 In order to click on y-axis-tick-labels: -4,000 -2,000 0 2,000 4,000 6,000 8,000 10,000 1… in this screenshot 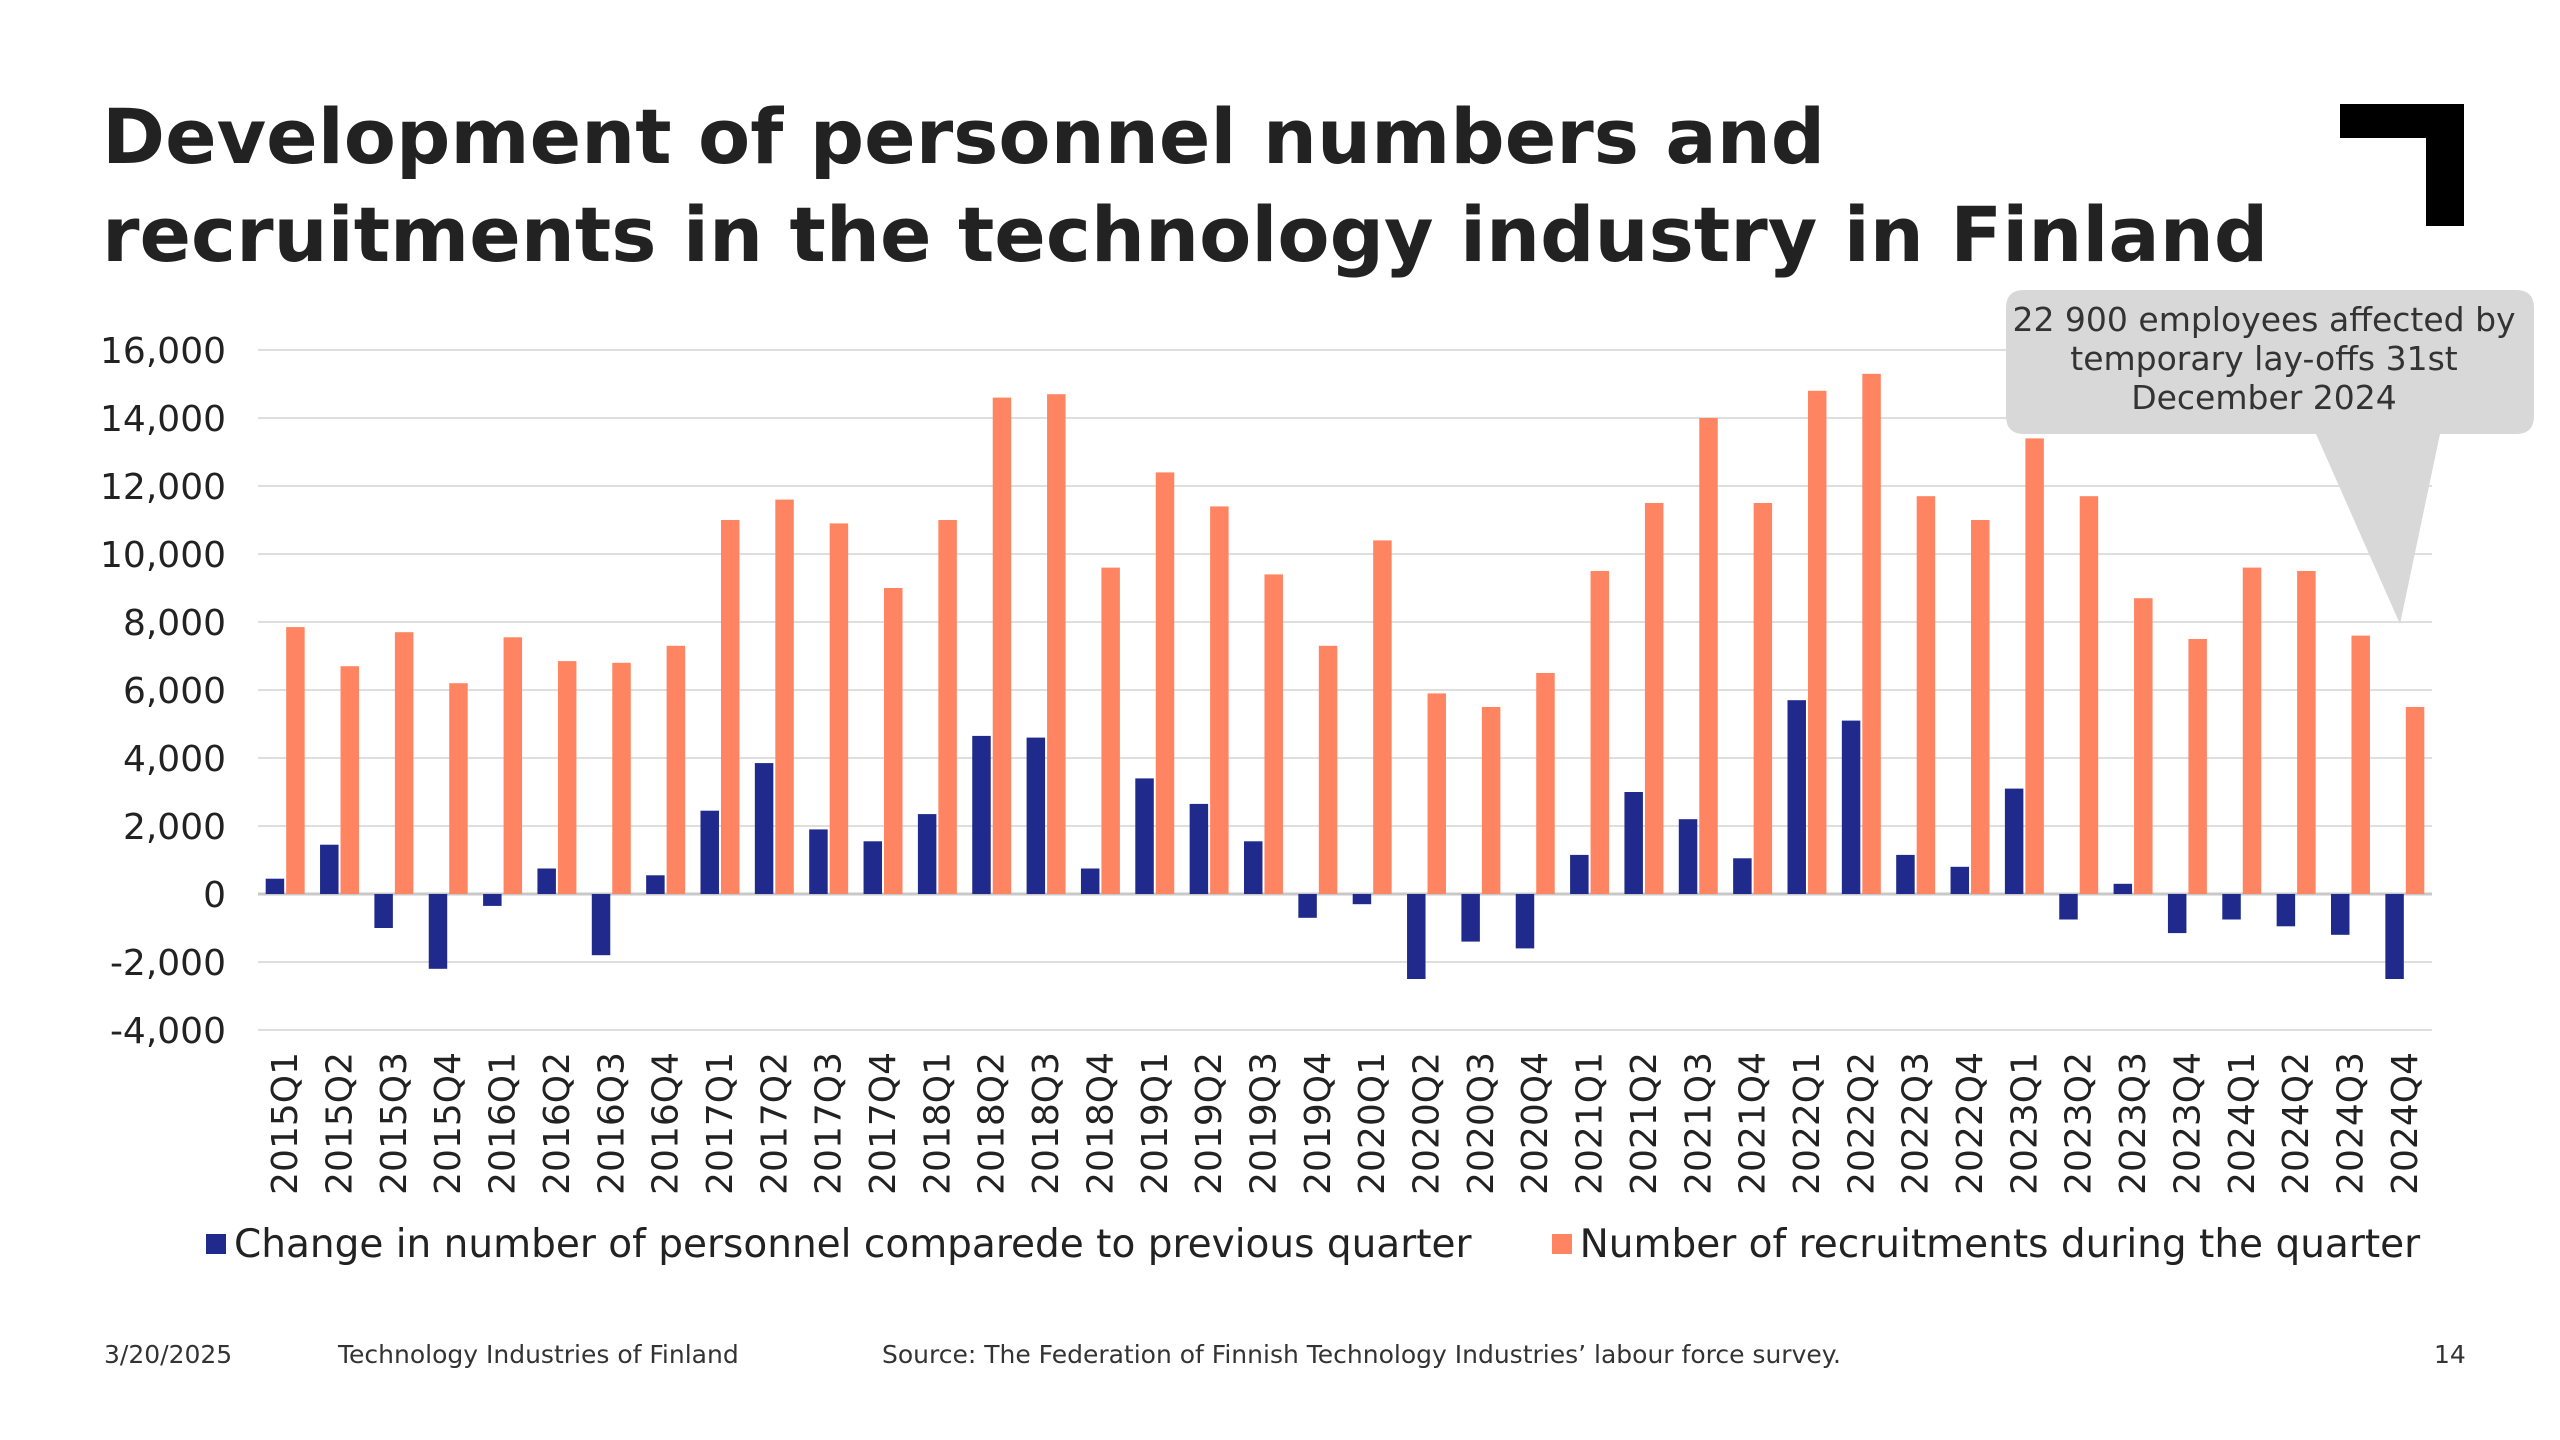, I will do `click(163, 691)`.